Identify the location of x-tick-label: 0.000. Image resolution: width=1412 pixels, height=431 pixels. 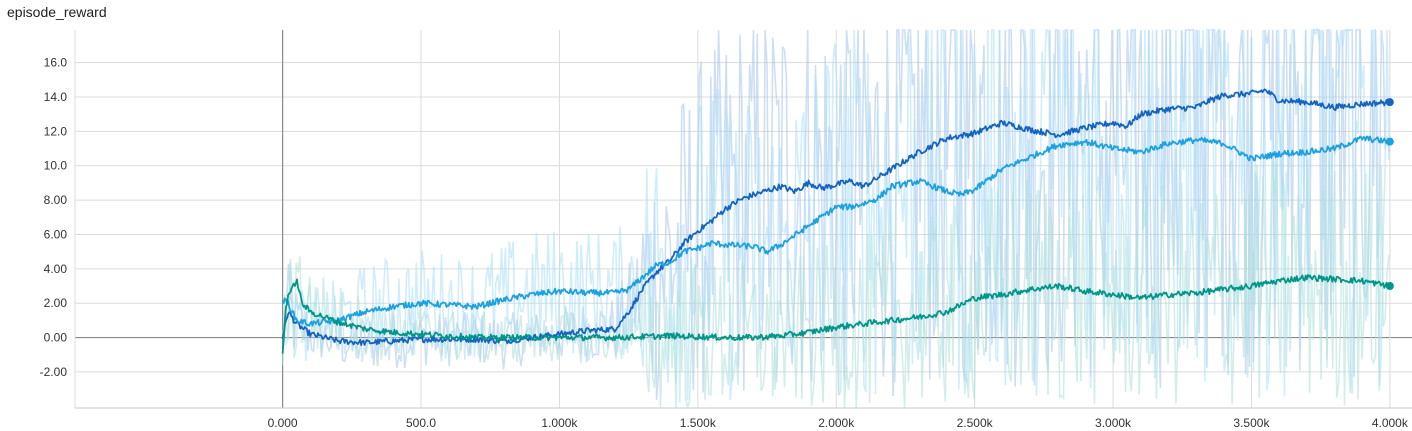
(283, 423).